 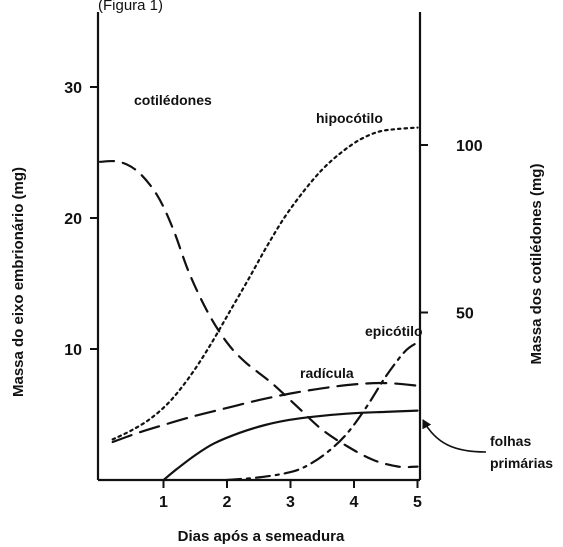 I want to click on series-radicula, so click(x=265, y=412).